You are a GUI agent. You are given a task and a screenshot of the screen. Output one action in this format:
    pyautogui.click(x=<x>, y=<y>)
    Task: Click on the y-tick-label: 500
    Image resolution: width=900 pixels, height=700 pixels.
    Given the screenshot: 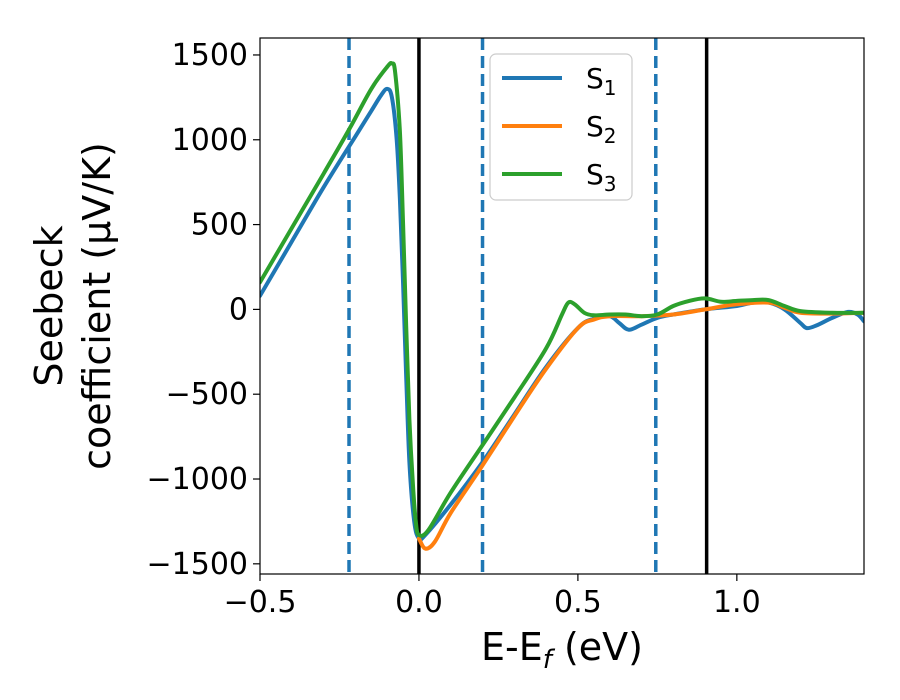 What is the action you would take?
    pyautogui.click(x=219, y=225)
    